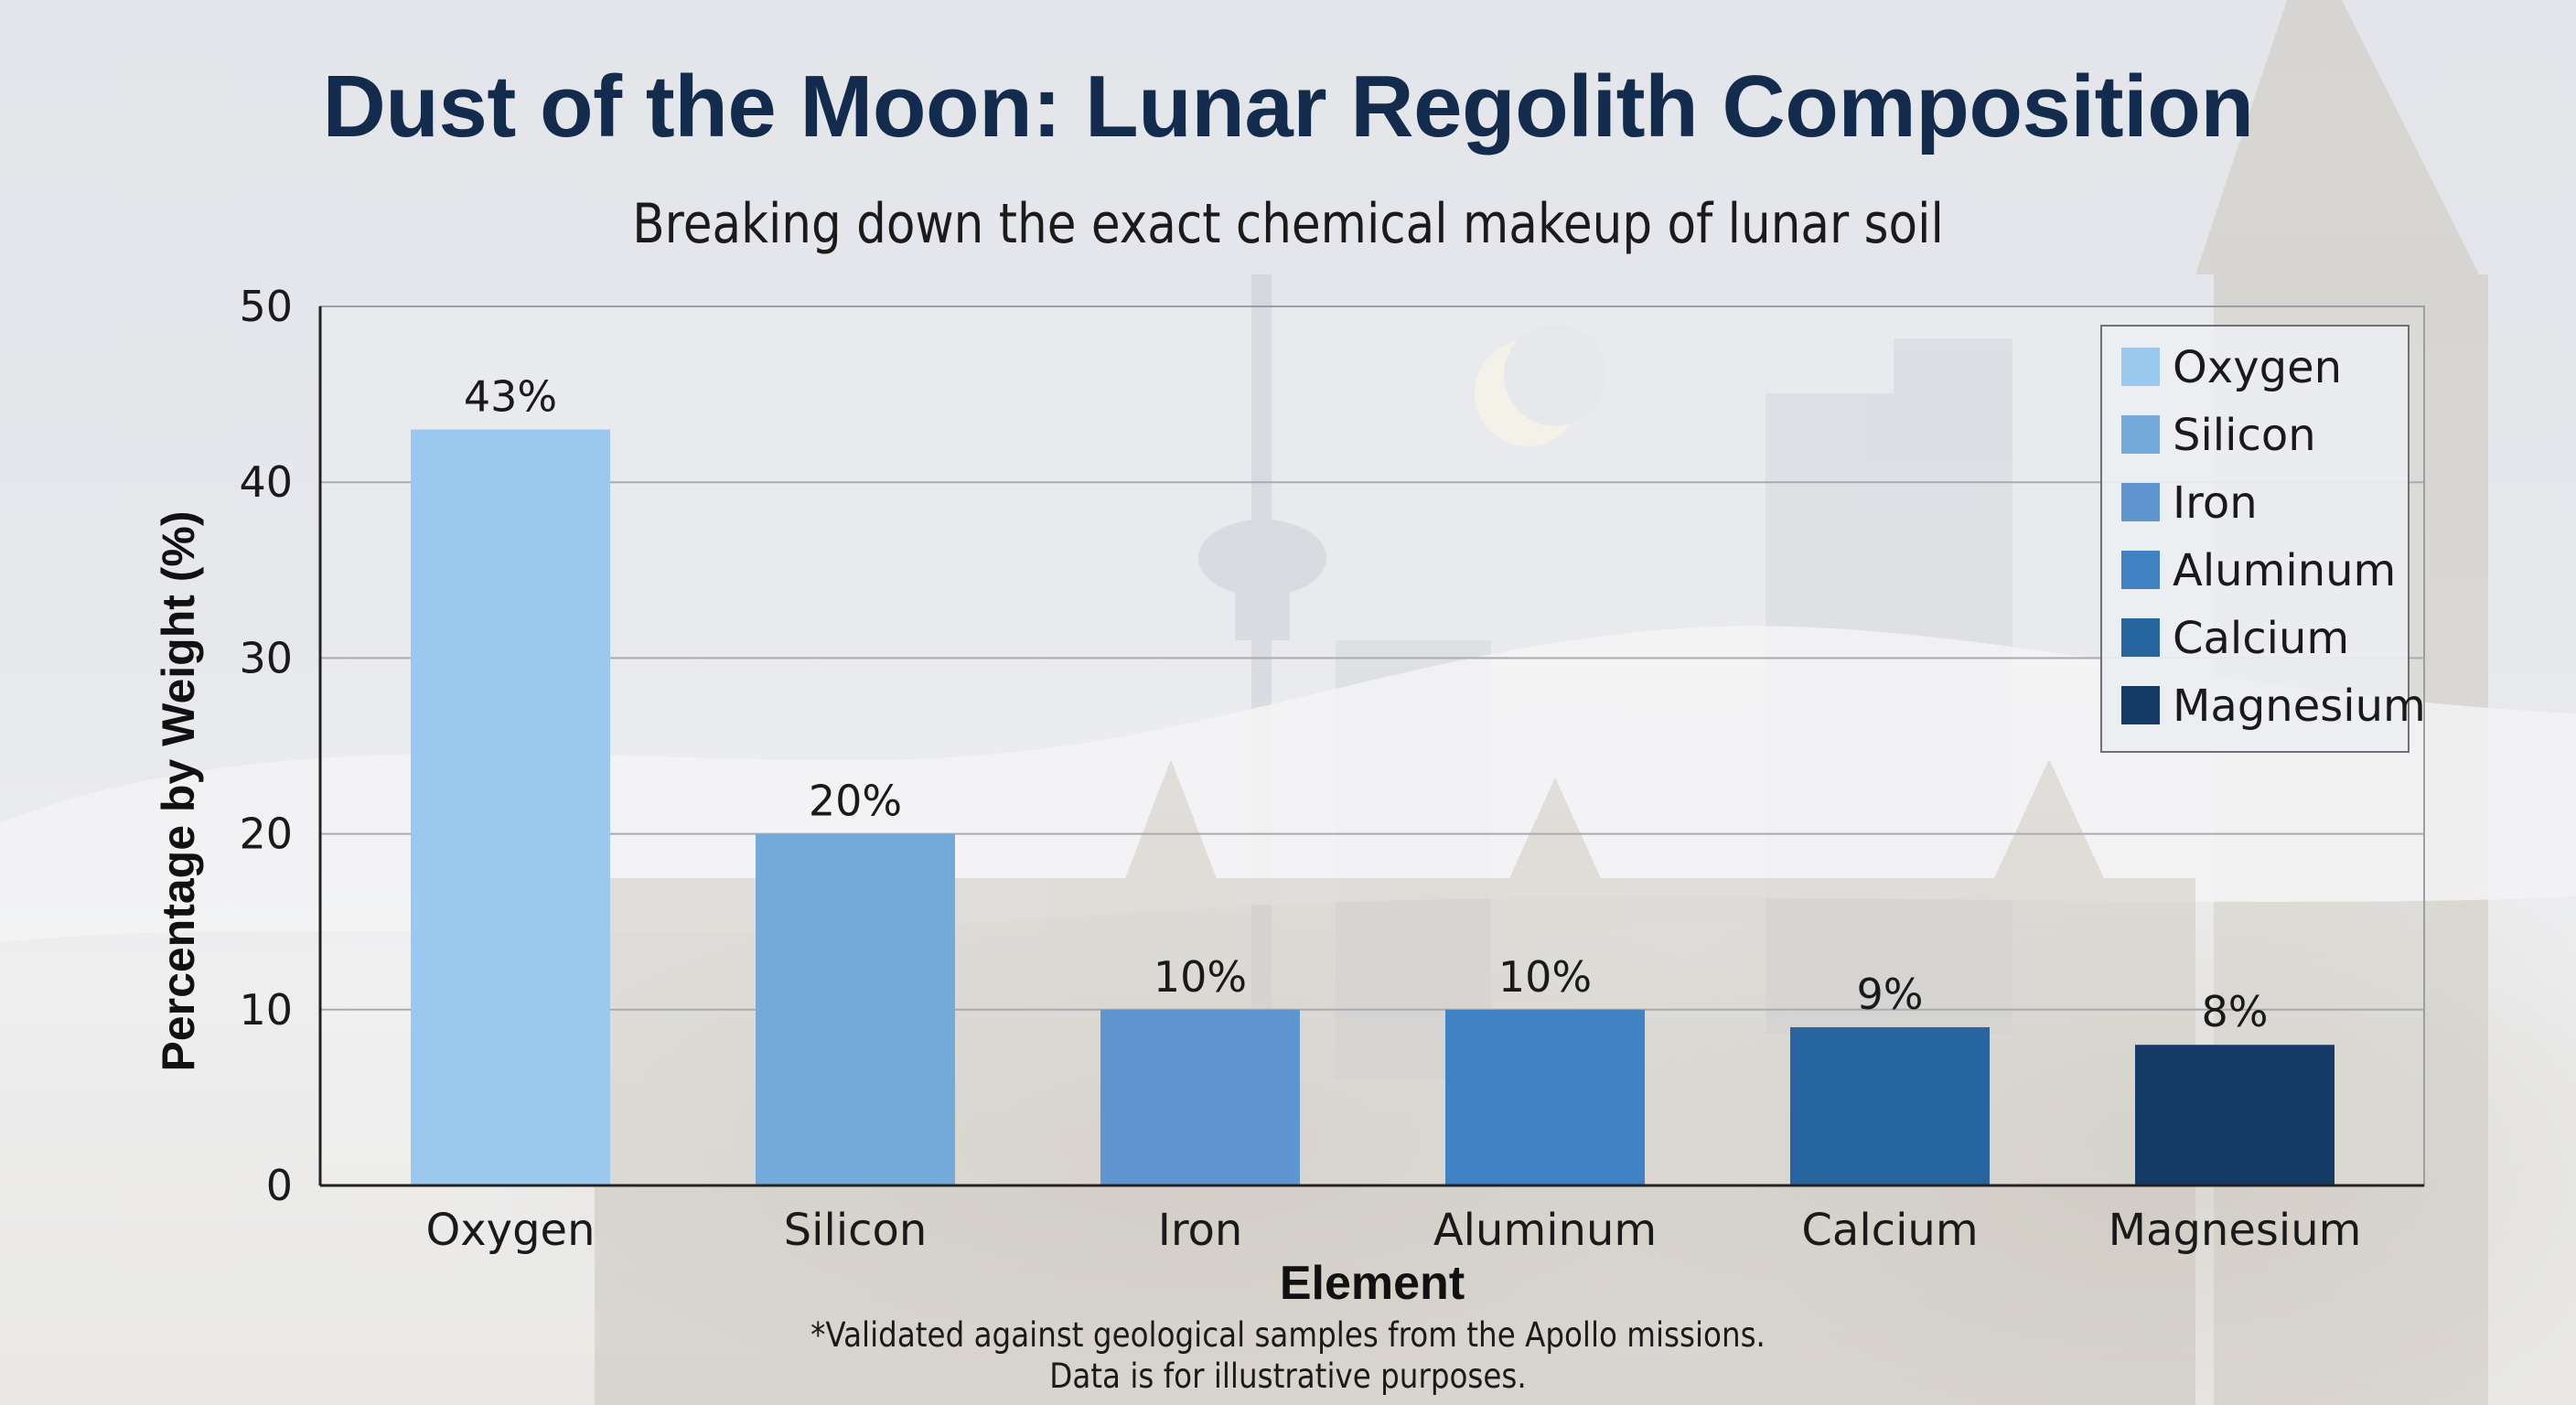 This screenshot has height=1405, width=2576. I want to click on y-tick-label: 10, so click(266, 1010).